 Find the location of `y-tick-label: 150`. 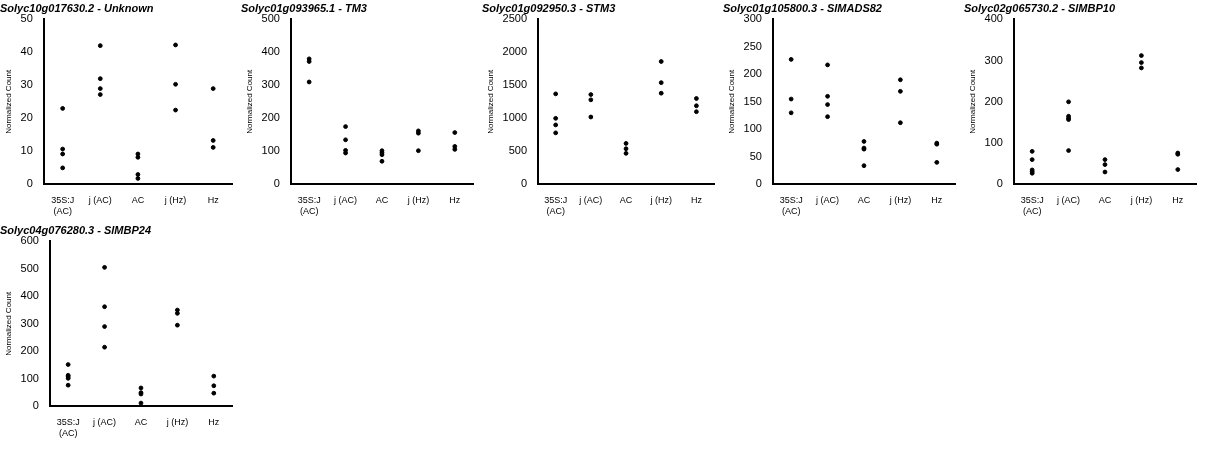

y-tick-label: 150 is located at coordinates (752, 100).